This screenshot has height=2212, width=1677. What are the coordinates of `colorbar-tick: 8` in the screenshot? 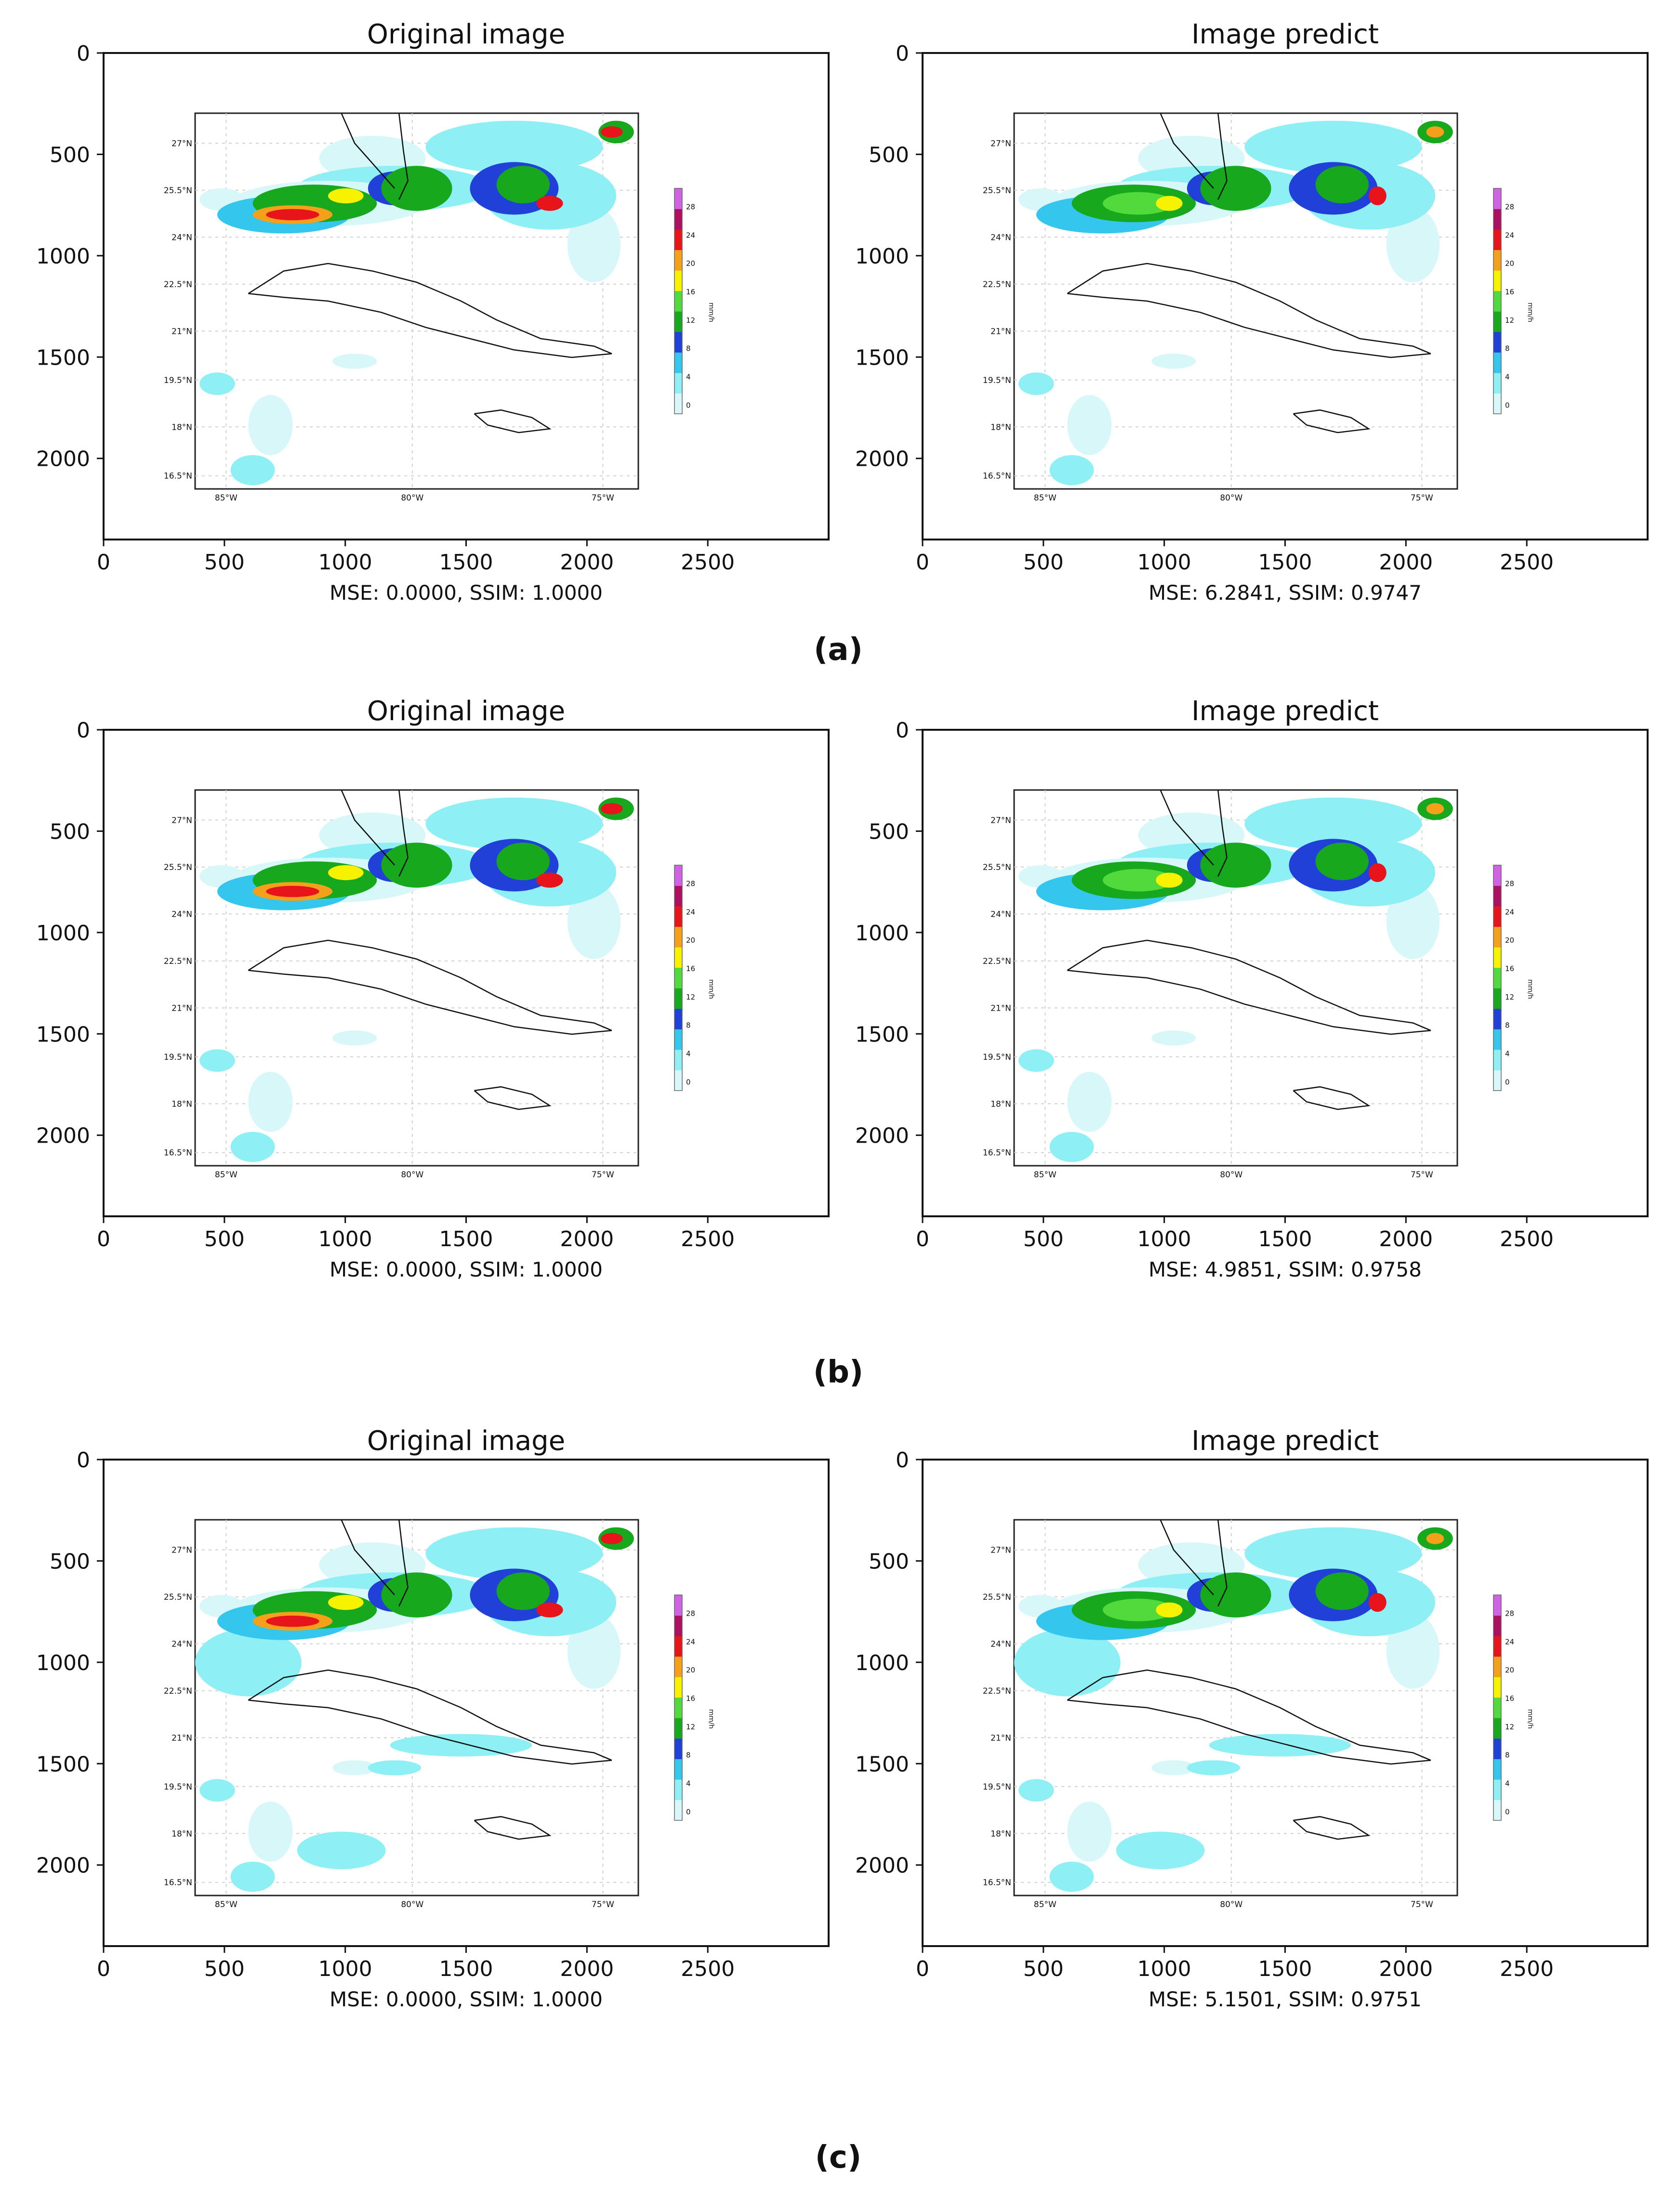 It's located at (688, 1025).